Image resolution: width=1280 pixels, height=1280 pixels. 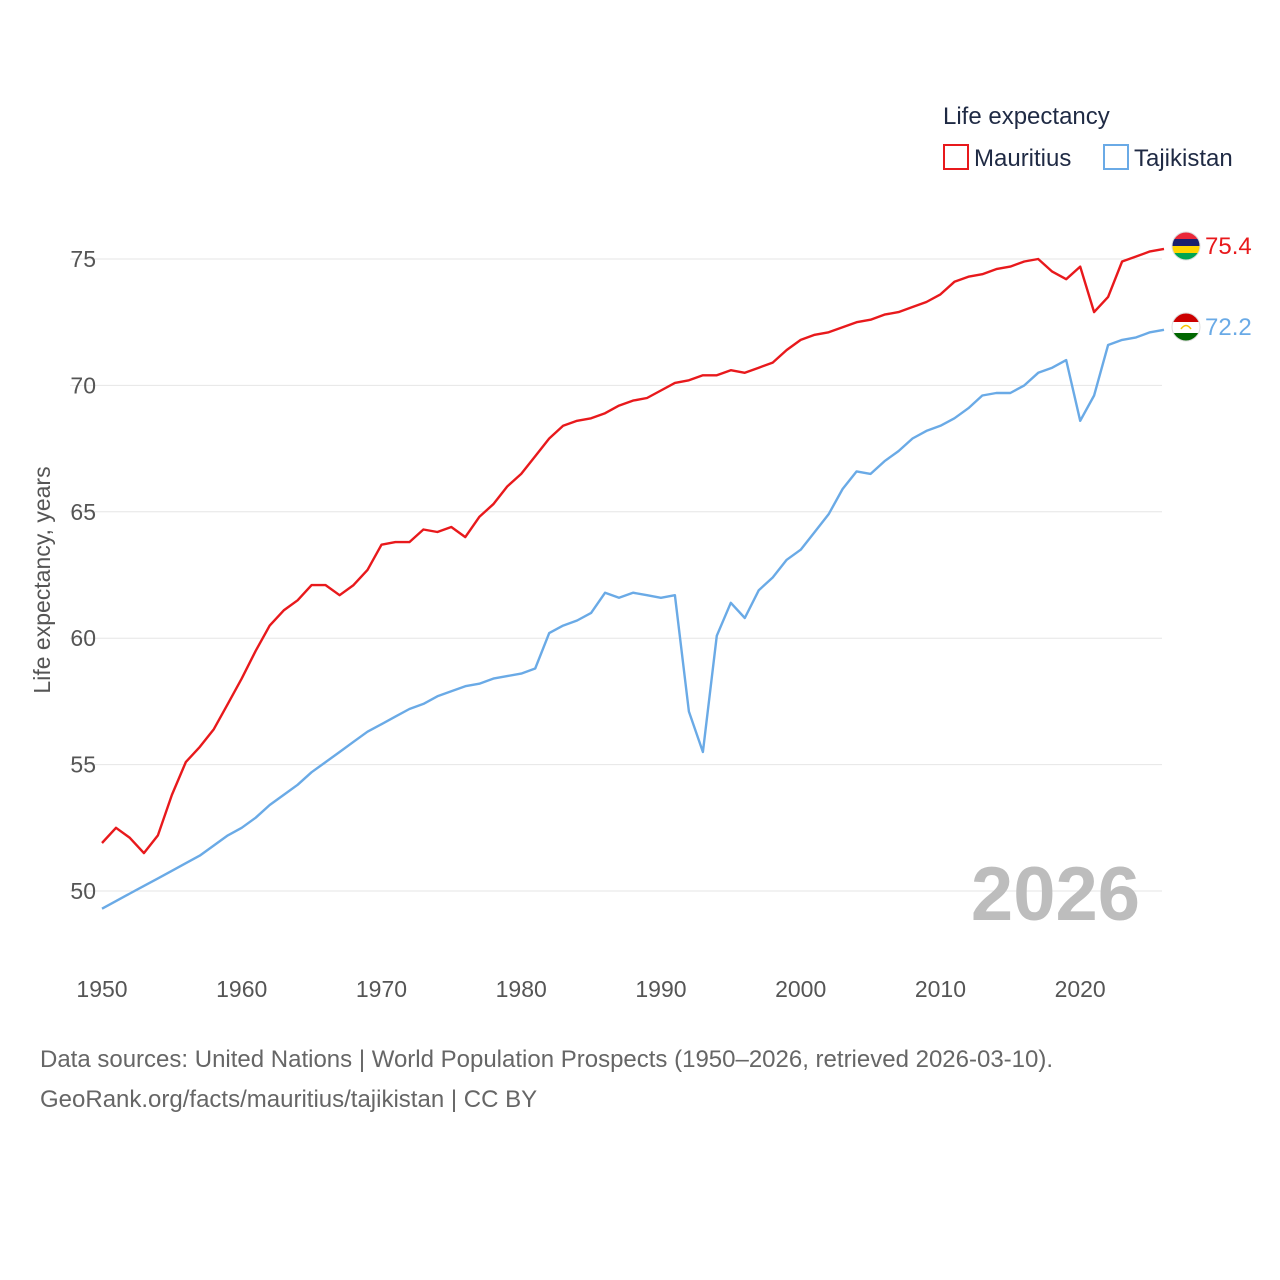 I want to click on x-tick-label-2010: 2010, so click(x=940, y=989).